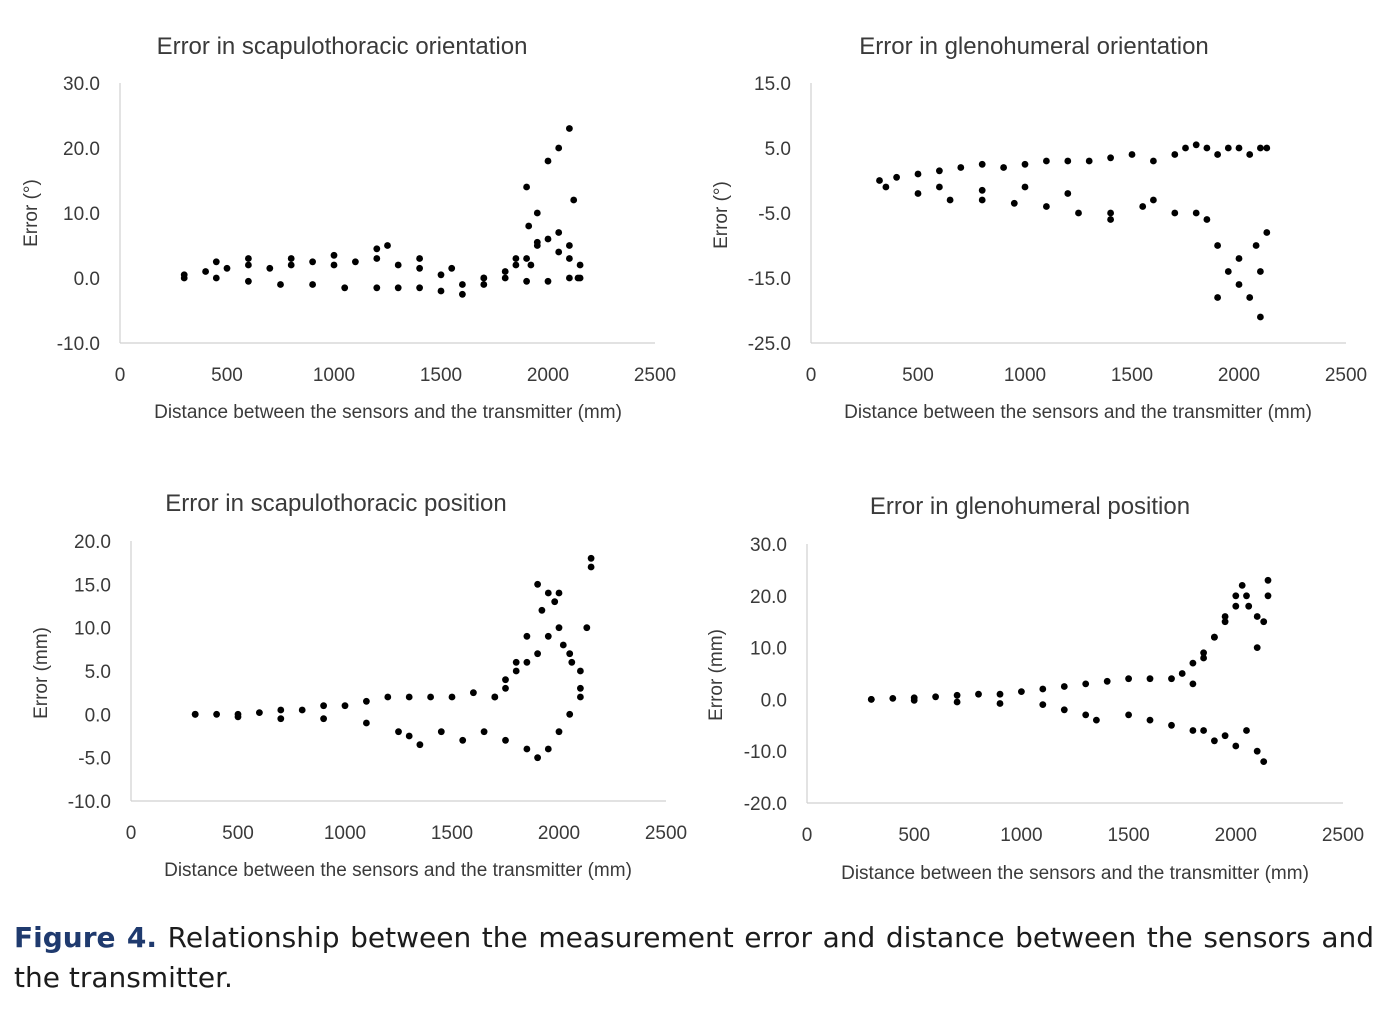  Describe the element at coordinates (778, 149) in the screenshot. I see `y-tick-label: 5.0` at that location.